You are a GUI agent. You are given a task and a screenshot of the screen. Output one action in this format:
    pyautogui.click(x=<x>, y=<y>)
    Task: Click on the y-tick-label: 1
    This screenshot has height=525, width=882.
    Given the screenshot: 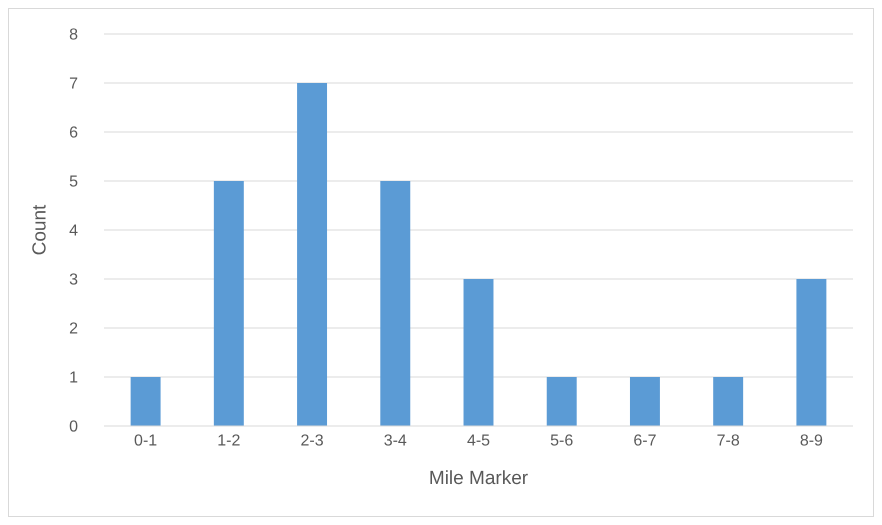 What is the action you would take?
    pyautogui.click(x=73, y=378)
    